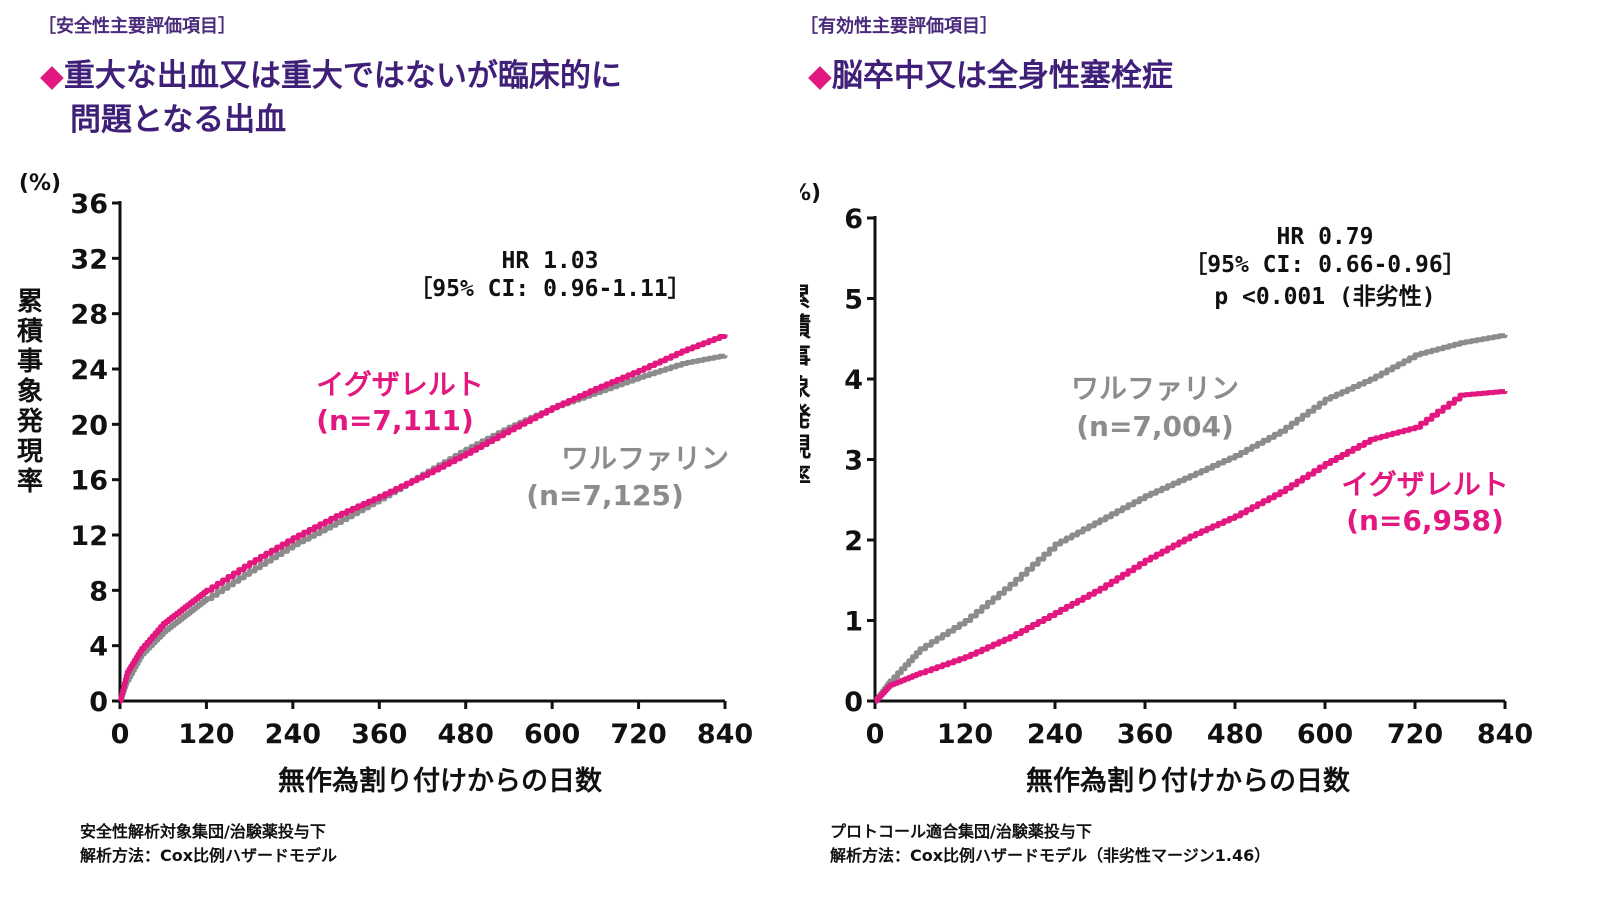  What do you see at coordinates (203, 831) in the screenshot?
I see `left-footnote-1: 安全性解析対象集団/治験薬投与下` at bounding box center [203, 831].